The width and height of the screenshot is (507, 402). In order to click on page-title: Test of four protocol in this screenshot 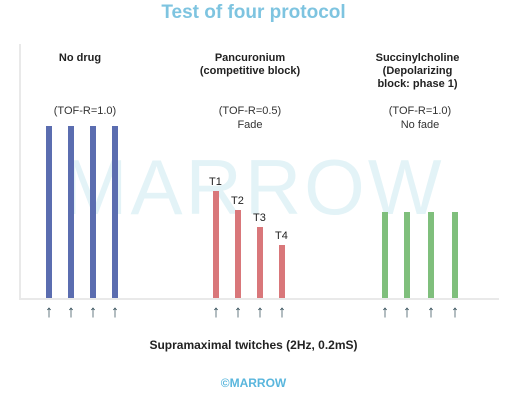, I will do `click(253, 12)`.